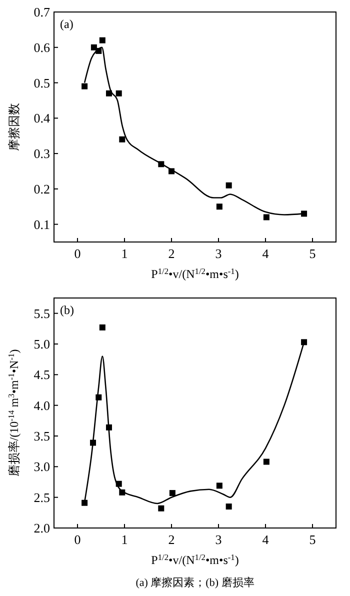 This screenshot has width=350, height=596. What do you see at coordinates (42, 12) in the screenshot?
I see `y-tick-label: 0.7` at bounding box center [42, 12].